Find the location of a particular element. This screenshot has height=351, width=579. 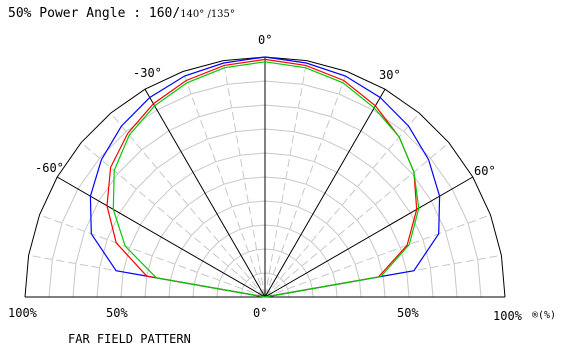

chart-title-suffix: 140° /135° is located at coordinates (207, 14).